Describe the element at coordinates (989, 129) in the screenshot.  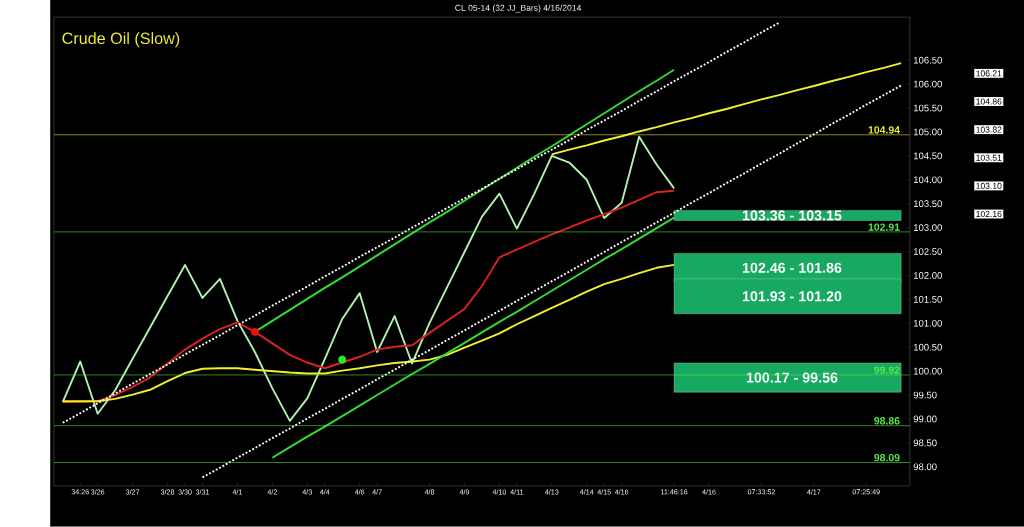
I see `text: 103.82` at that location.